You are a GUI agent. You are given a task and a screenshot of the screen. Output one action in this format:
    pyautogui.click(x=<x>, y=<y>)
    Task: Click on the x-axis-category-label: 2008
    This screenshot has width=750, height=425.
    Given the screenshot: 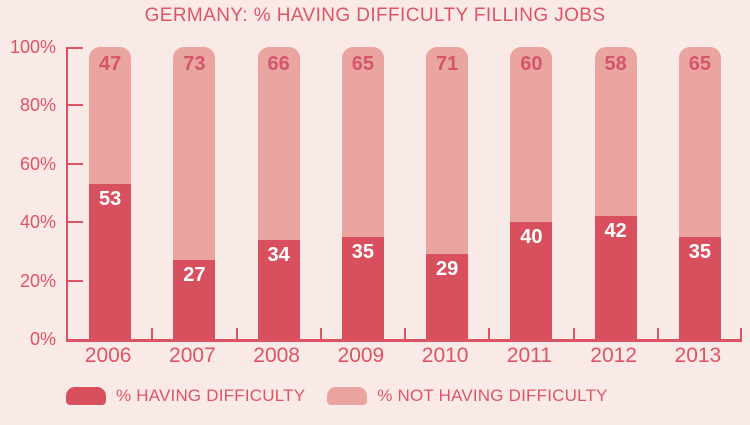 What is the action you would take?
    pyautogui.click(x=276, y=355)
    